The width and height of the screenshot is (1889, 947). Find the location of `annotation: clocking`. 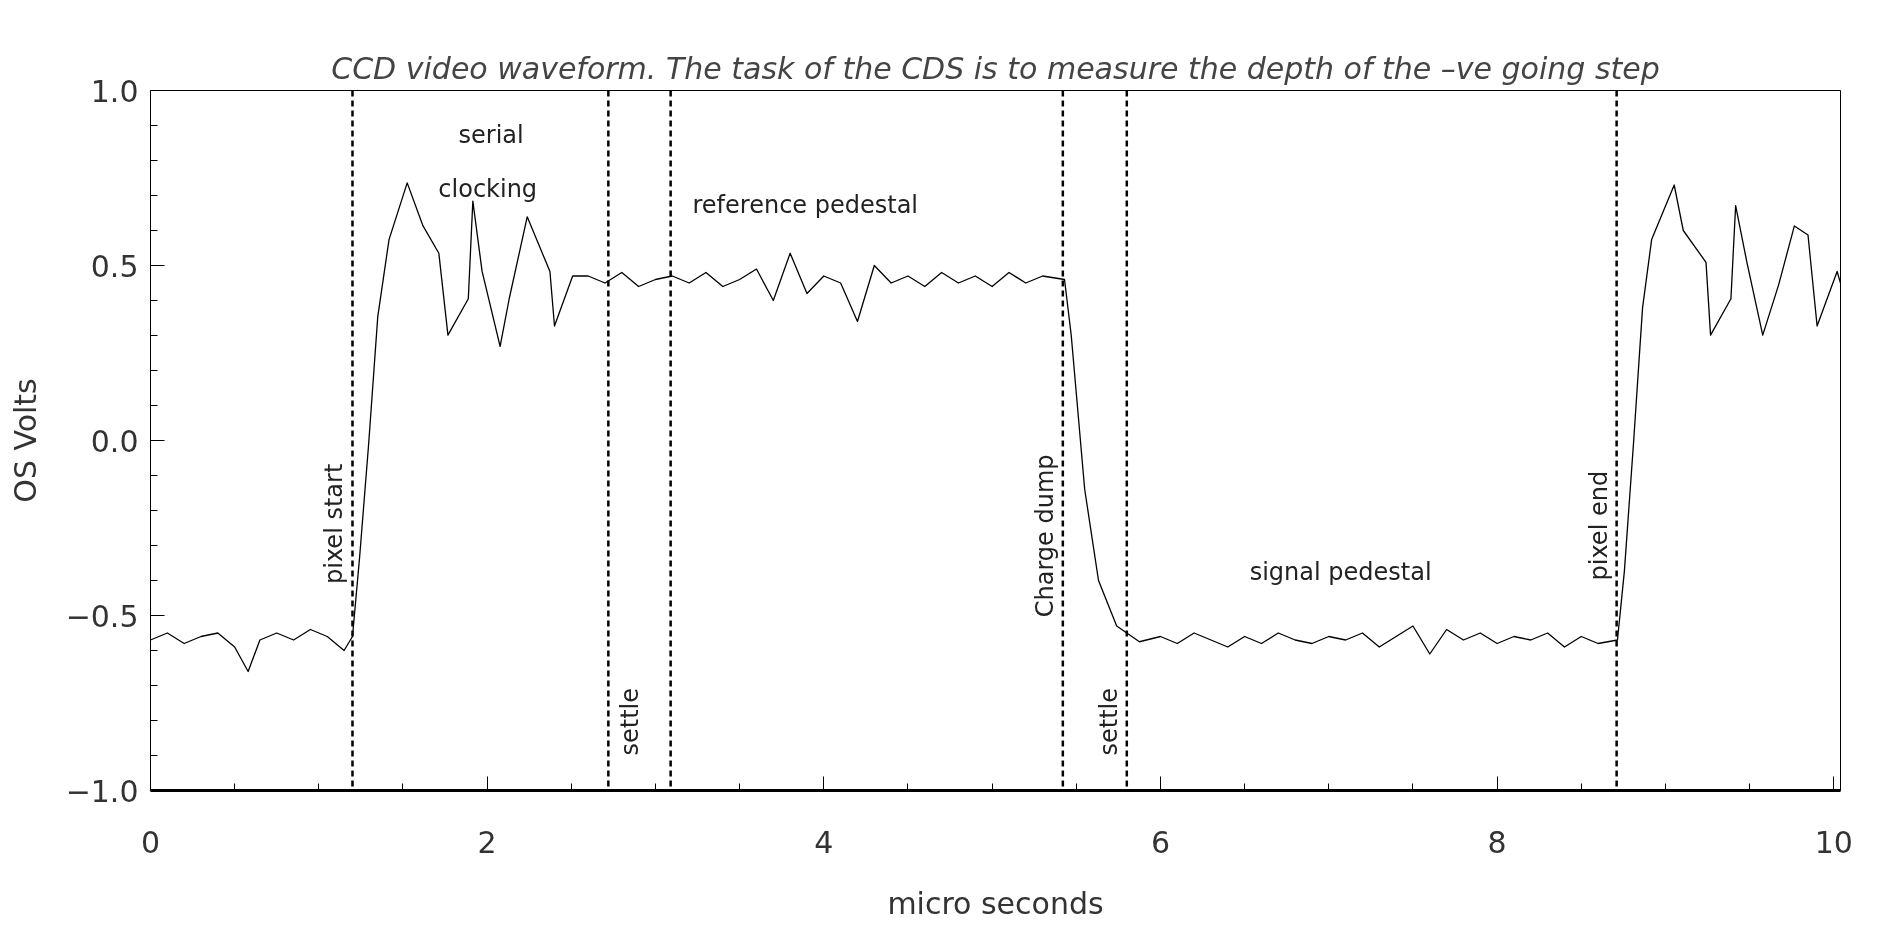

annotation: clocking is located at coordinates (488, 188).